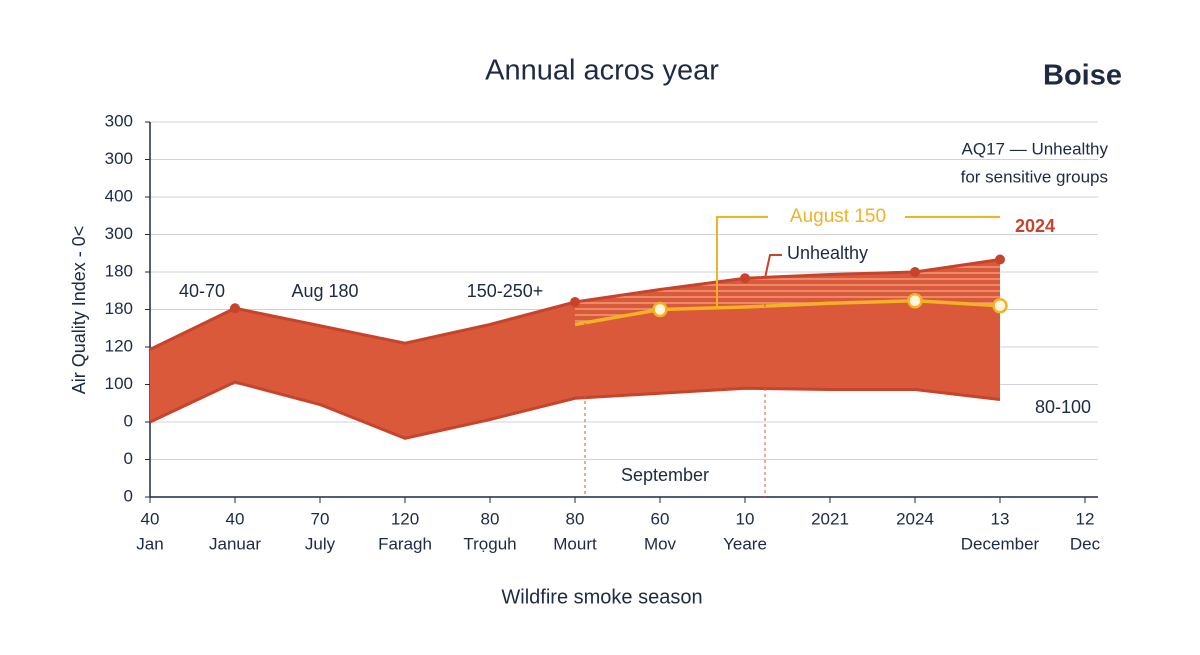  I want to click on x-tick-sublabel: December, so click(1000, 543).